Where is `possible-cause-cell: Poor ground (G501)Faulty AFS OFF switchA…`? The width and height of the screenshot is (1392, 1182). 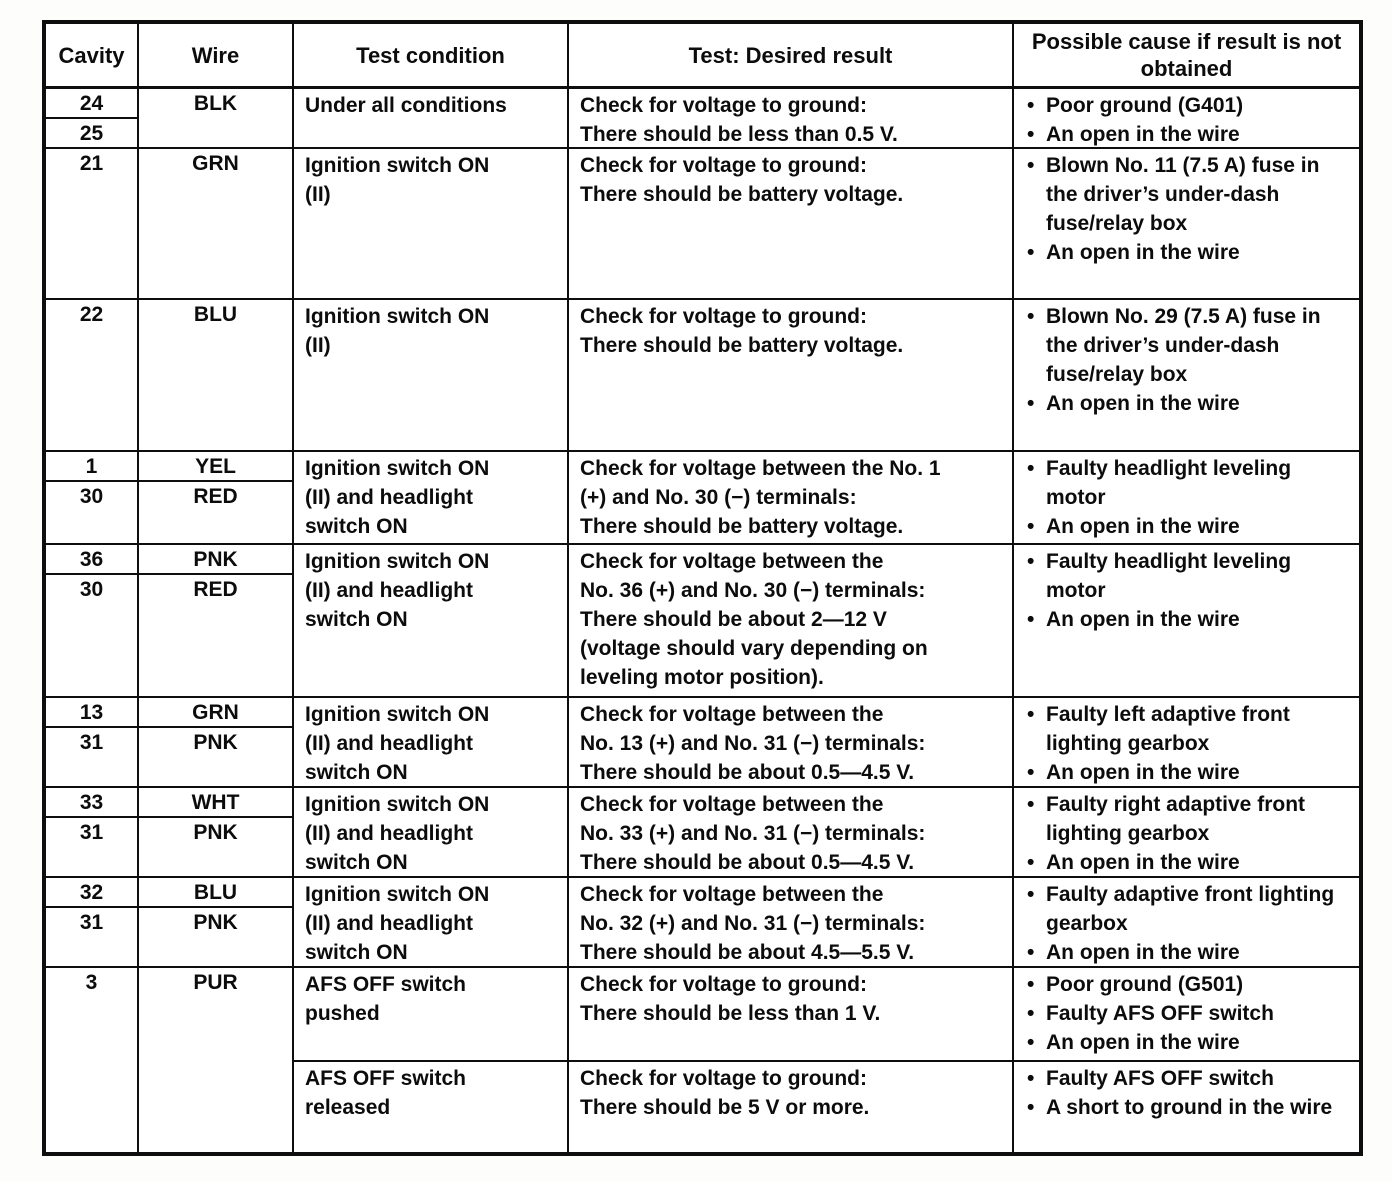
possible-cause-cell: Poor ground (G501)Faulty AFS OFF switchA… is located at coordinates (1186, 1015).